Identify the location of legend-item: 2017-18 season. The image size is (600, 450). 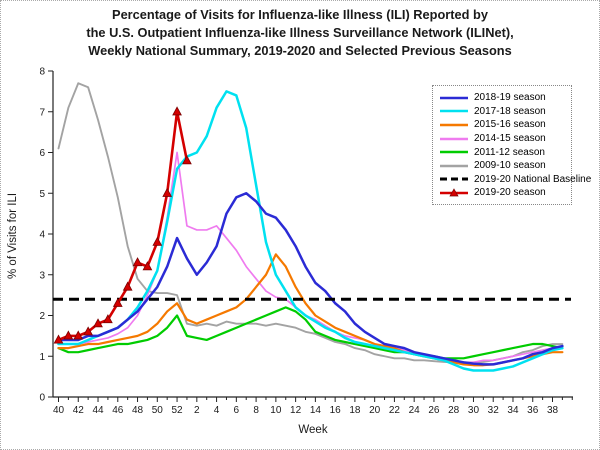
(502, 112).